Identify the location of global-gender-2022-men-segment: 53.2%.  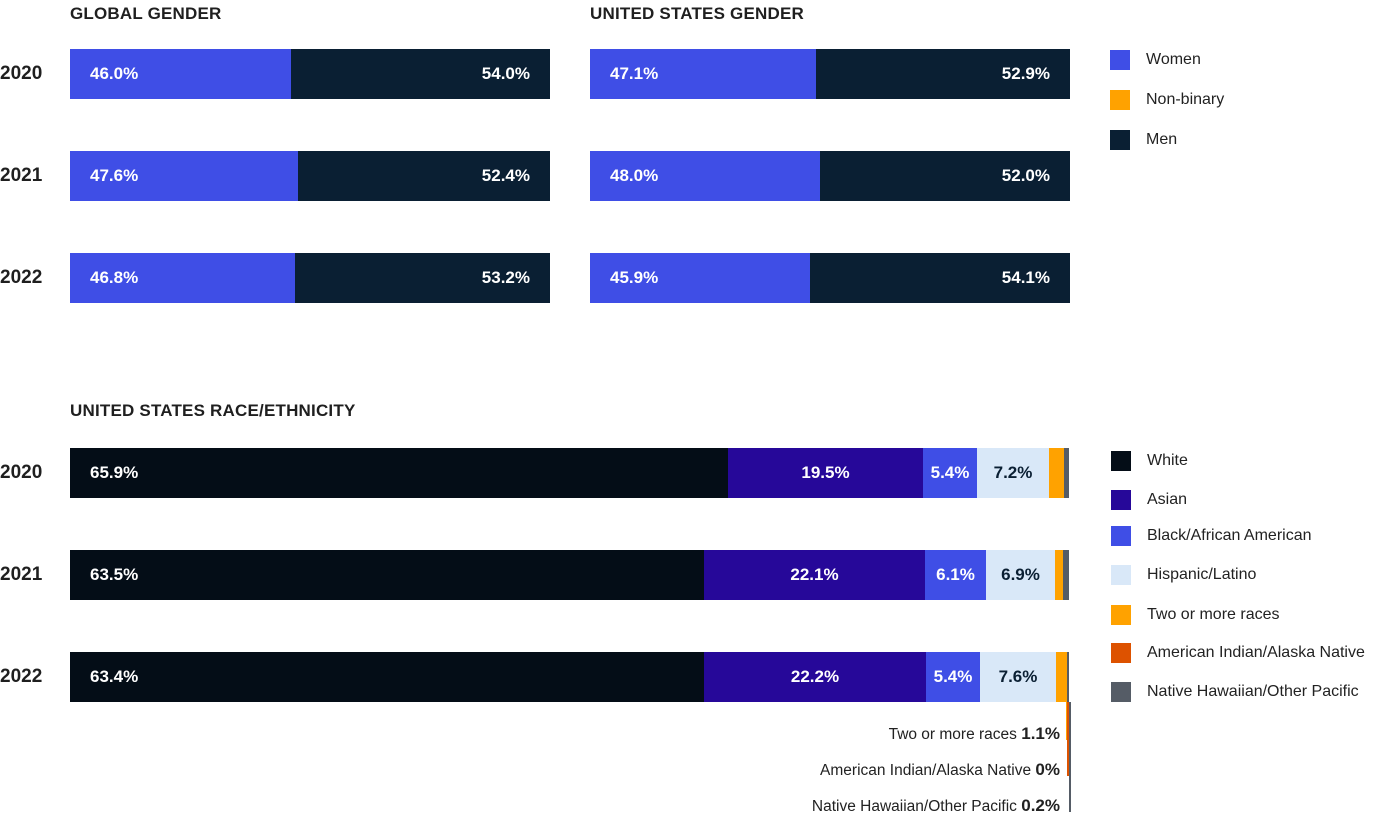
(422, 278).